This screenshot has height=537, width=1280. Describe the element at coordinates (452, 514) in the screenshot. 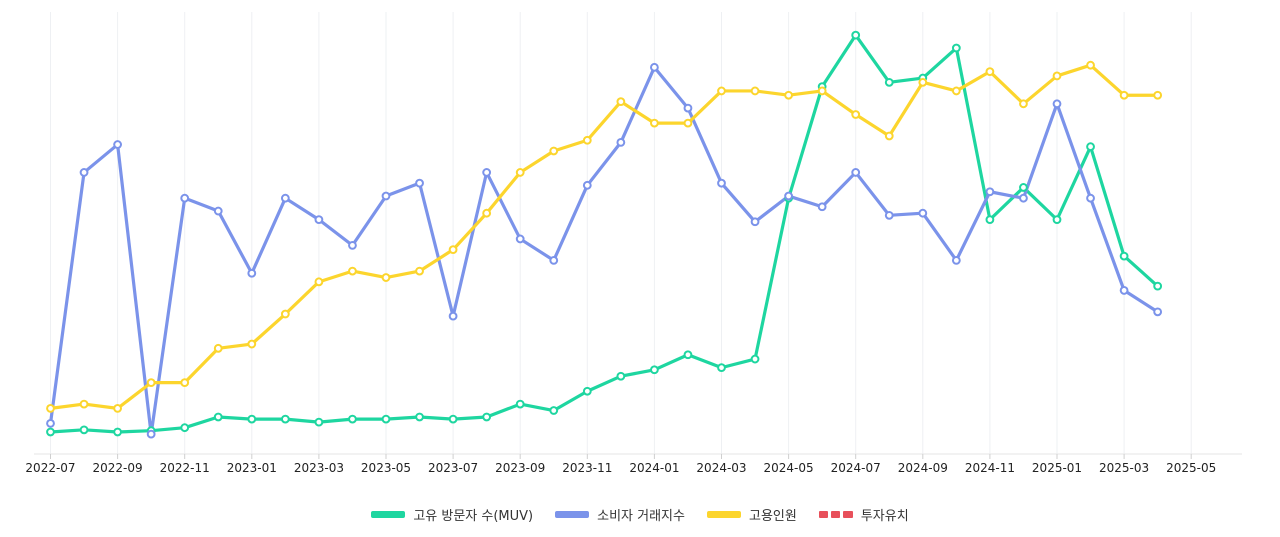

I see `legend-item-0: 고유 방문자 수(MUV)` at that location.